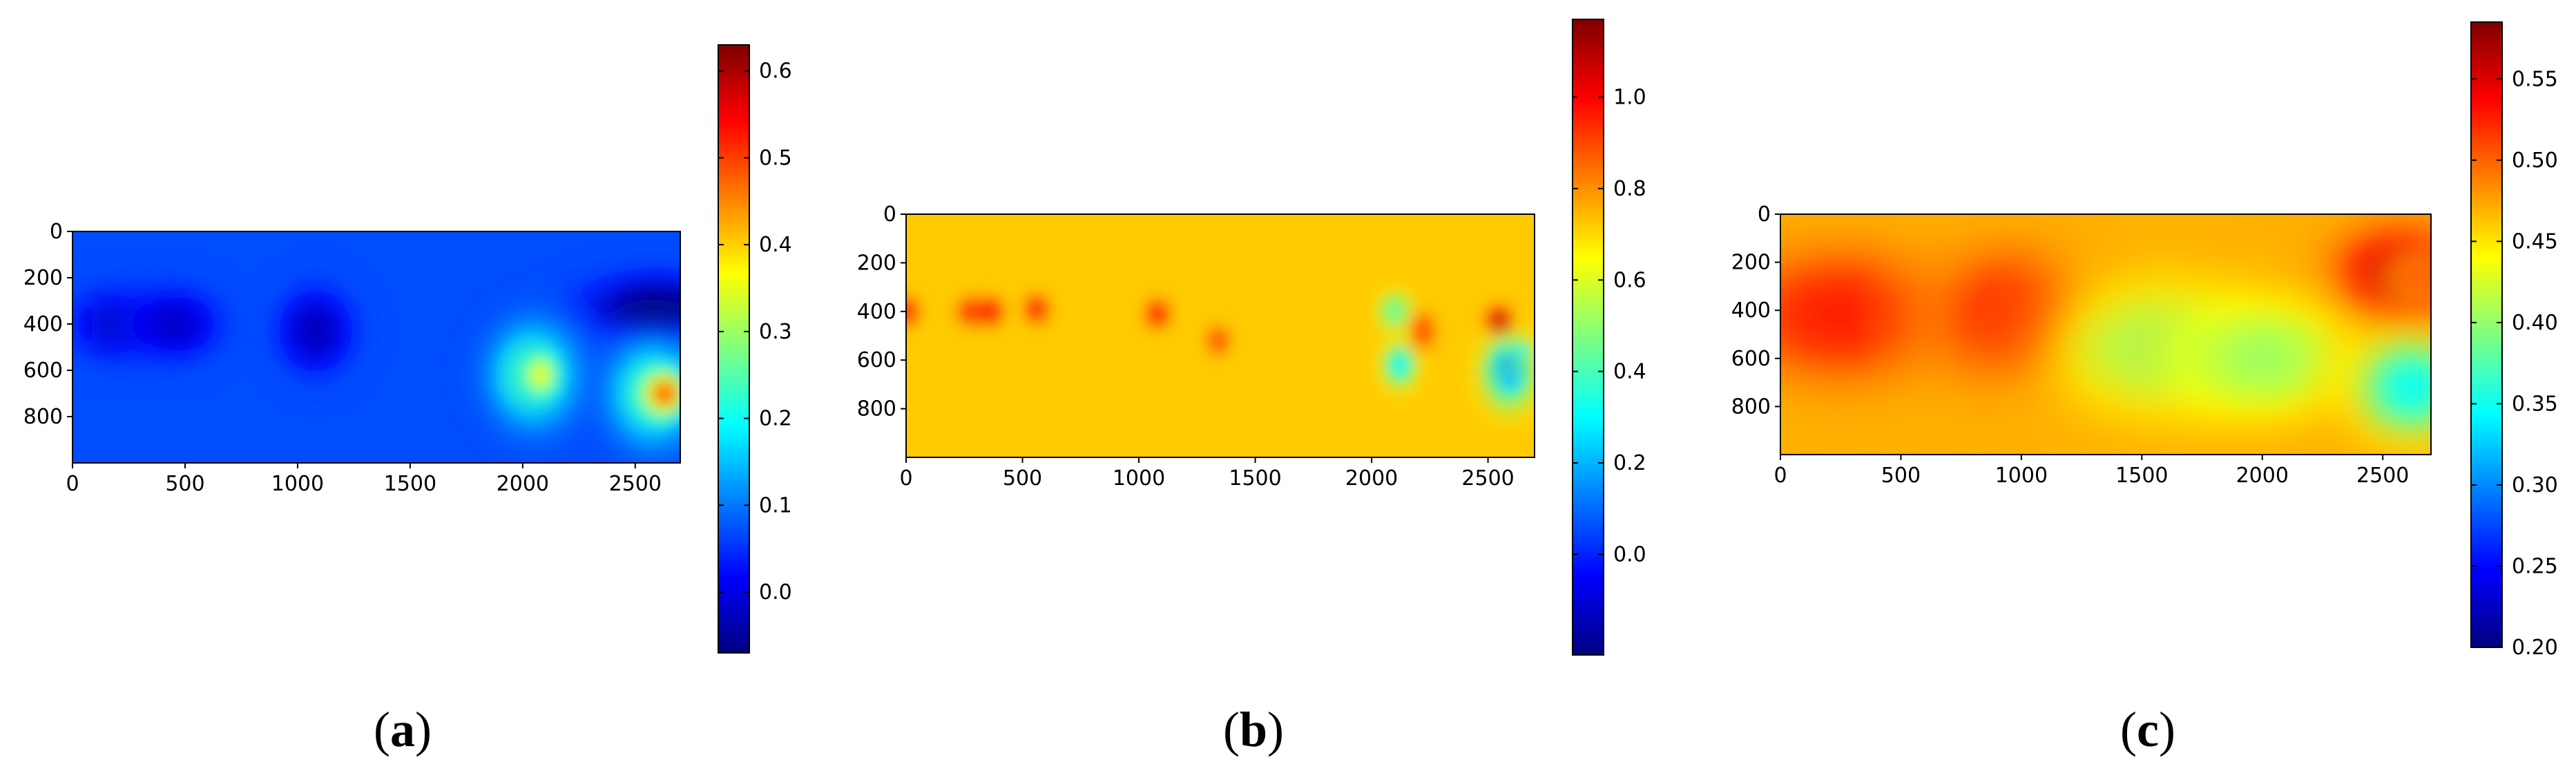 The width and height of the screenshot is (2576, 780). I want to click on axis-ticks-a: 0 500 1000 1500 2000 2500 0 200 400 600 800, so click(342, 358).